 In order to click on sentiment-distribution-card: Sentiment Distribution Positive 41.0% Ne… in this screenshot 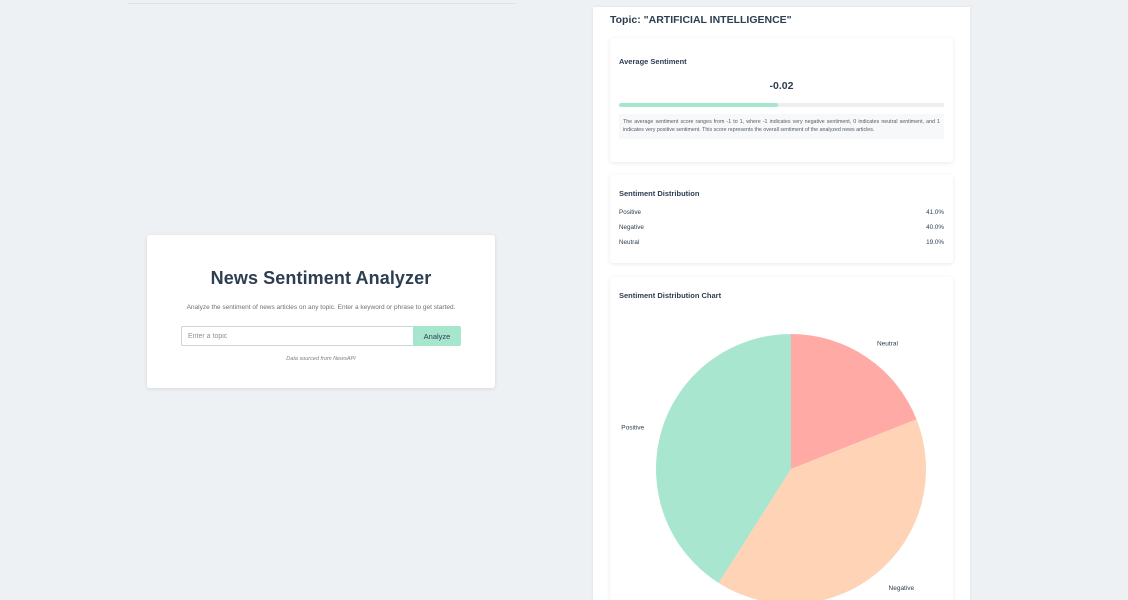, I will do `click(781, 219)`.